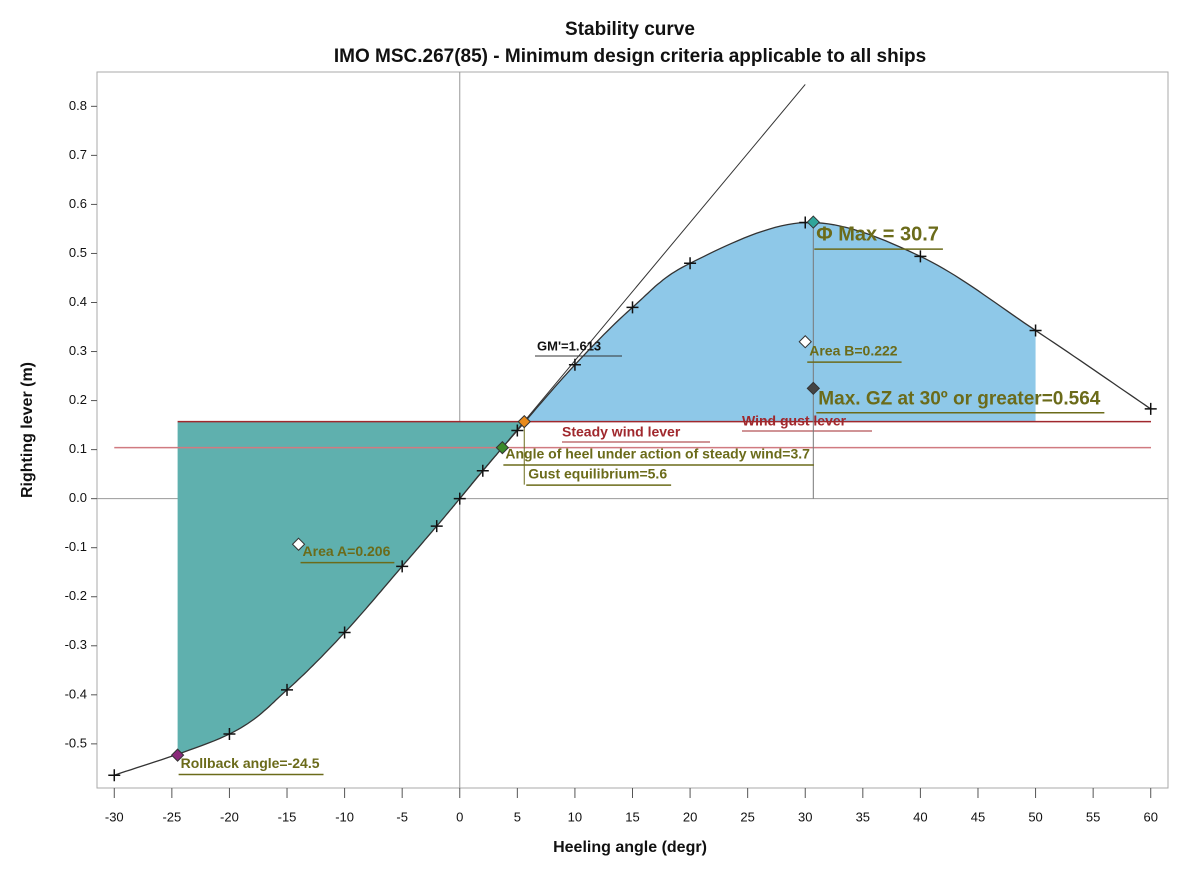 The image size is (1192, 877). Describe the element at coordinates (344, 816) in the screenshot. I see `x-tick-label: -10` at that location.